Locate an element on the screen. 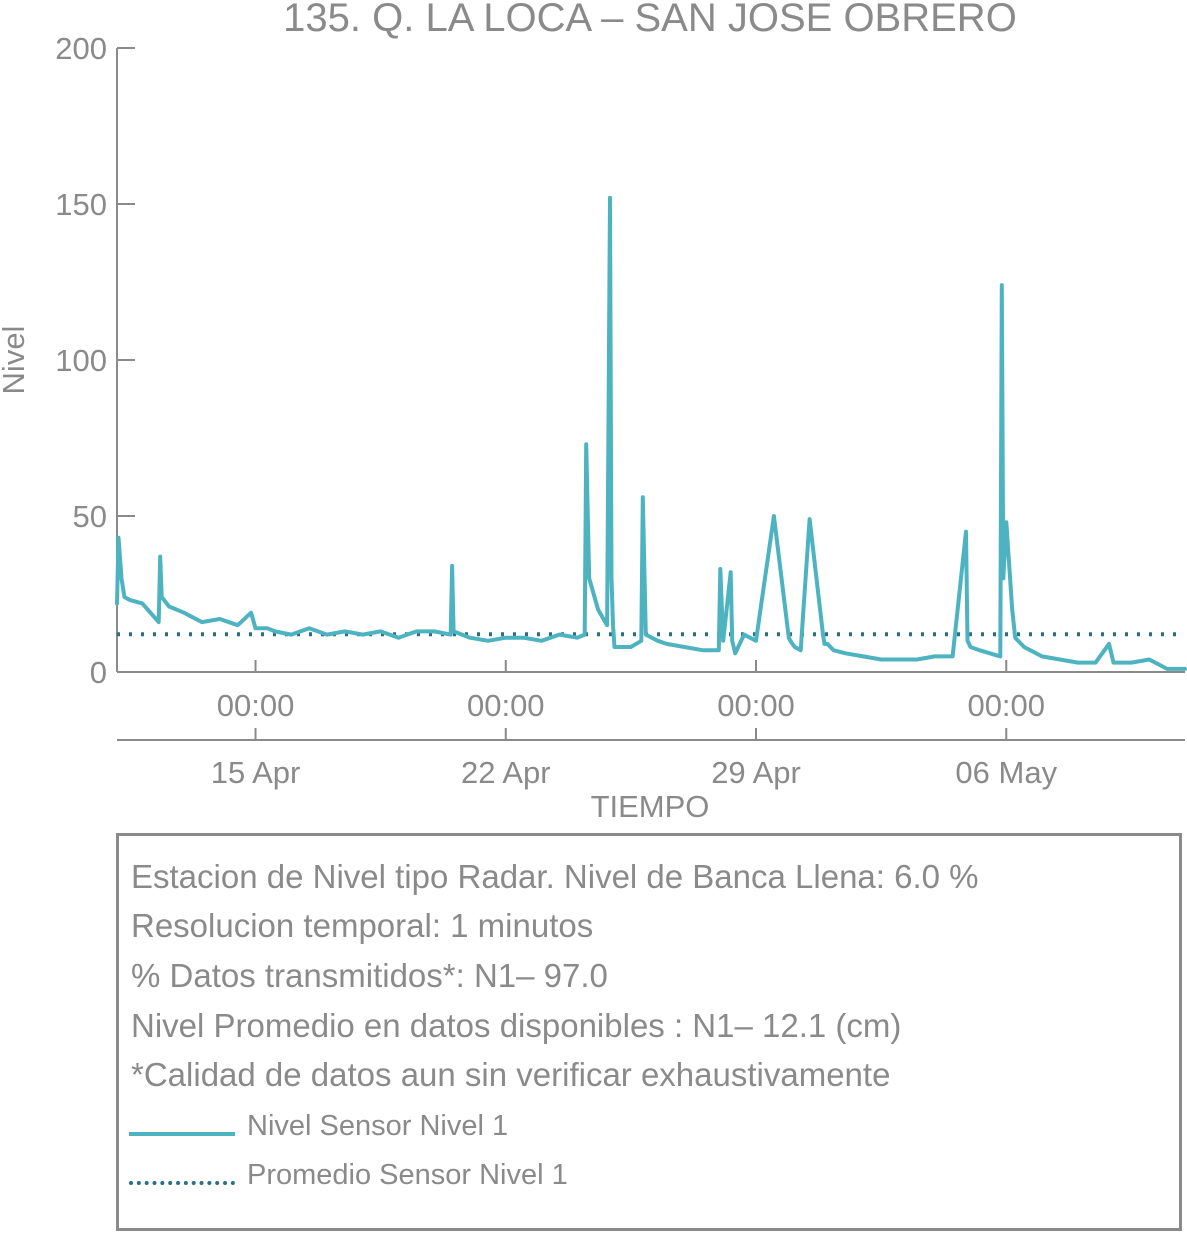 The height and width of the screenshot is (1236, 1187). y-tick-label: 200 is located at coordinates (81, 48).